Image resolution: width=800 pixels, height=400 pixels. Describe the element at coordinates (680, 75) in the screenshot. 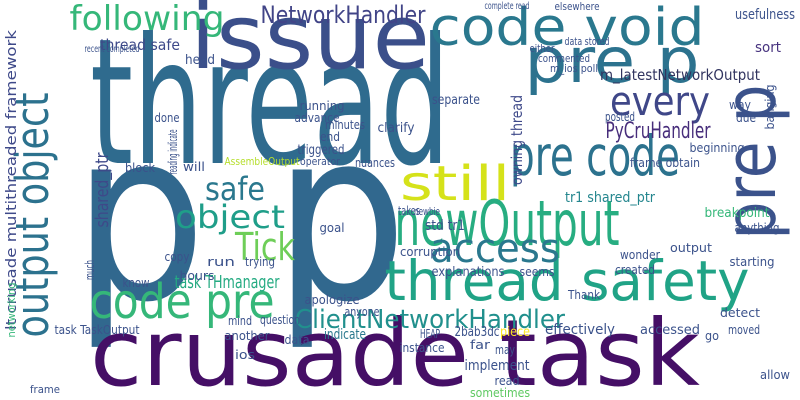

I see `word: m_latestNetworkOutput` at that location.